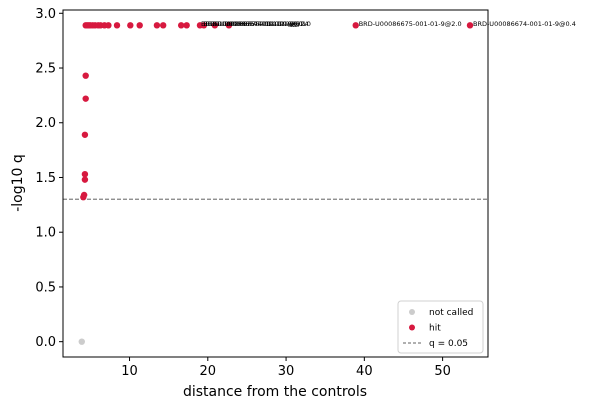  What do you see at coordinates (286, 371) in the screenshot?
I see `x-tick-label: 30` at bounding box center [286, 371].